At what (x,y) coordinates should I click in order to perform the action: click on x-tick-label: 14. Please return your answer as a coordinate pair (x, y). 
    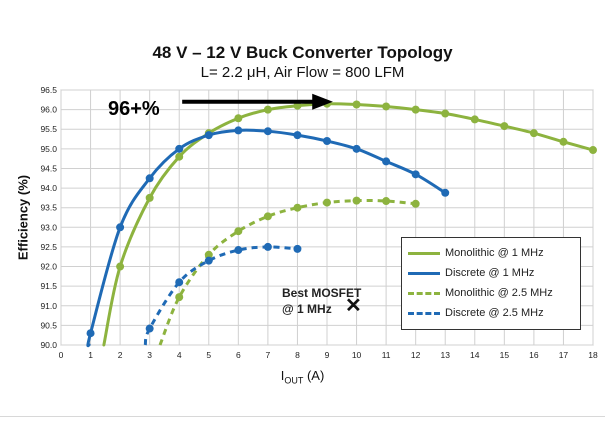
    Looking at the image, I should click on (475, 355).